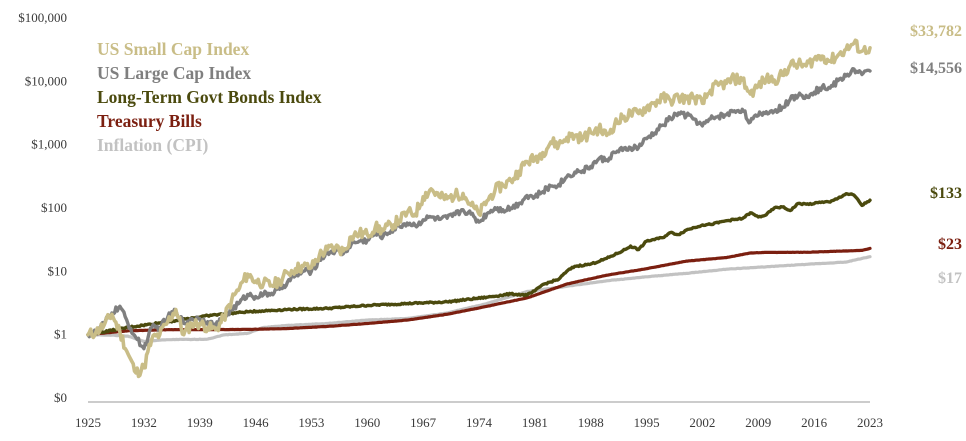 The height and width of the screenshot is (441, 966). What do you see at coordinates (946, 193) in the screenshot?
I see `end-label-long-term-govt-bonds: $133` at bounding box center [946, 193].